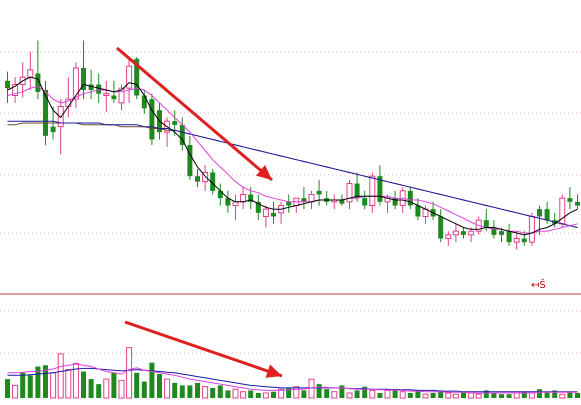  What do you see at coordinates (292, 378) in the screenshot?
I see `volume-ma-short-line` at bounding box center [292, 378].